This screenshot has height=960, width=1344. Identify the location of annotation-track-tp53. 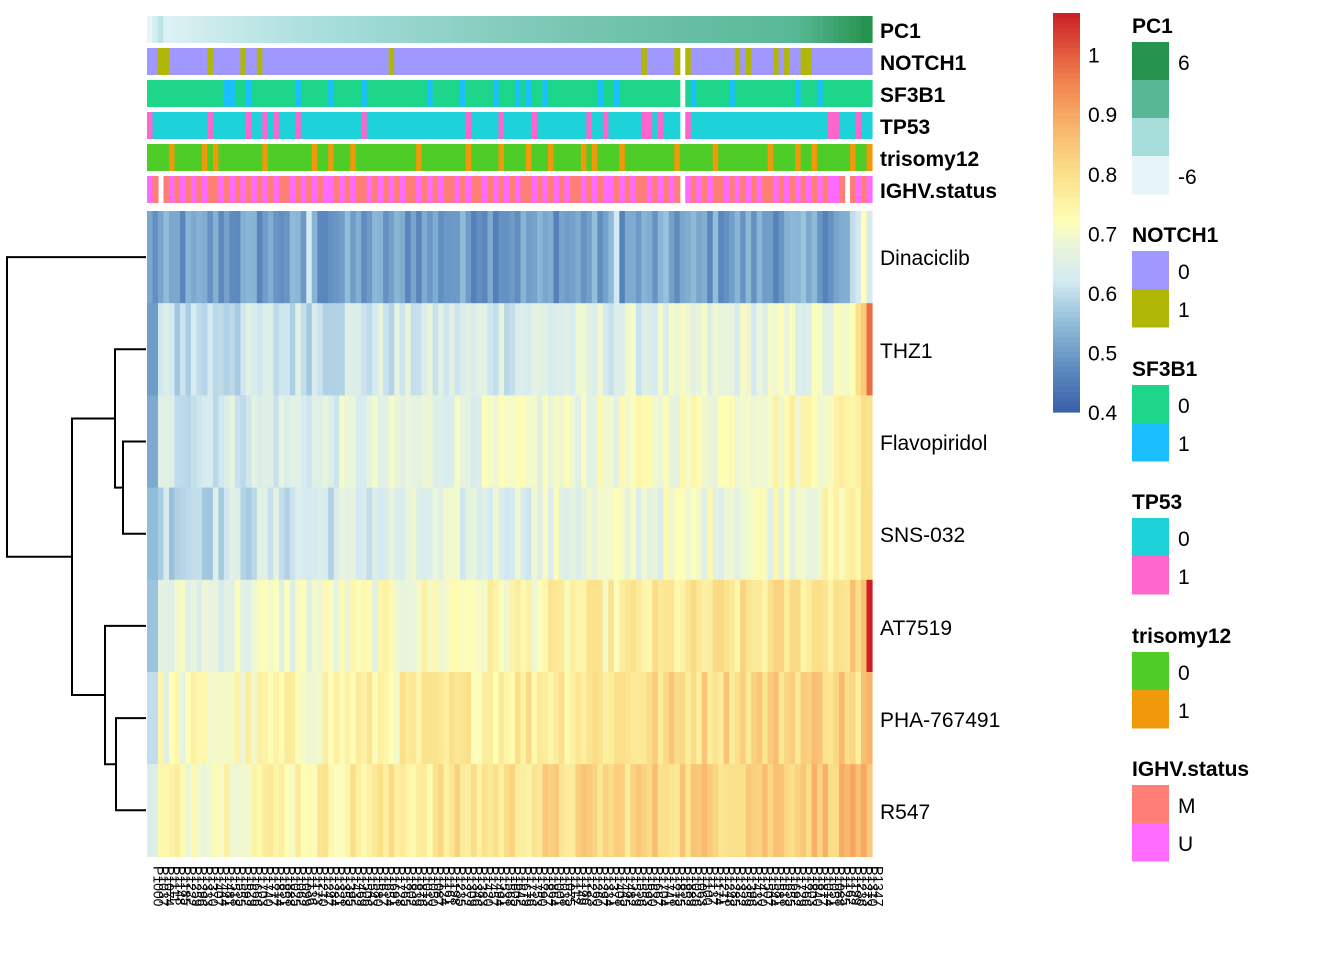
(510, 125).